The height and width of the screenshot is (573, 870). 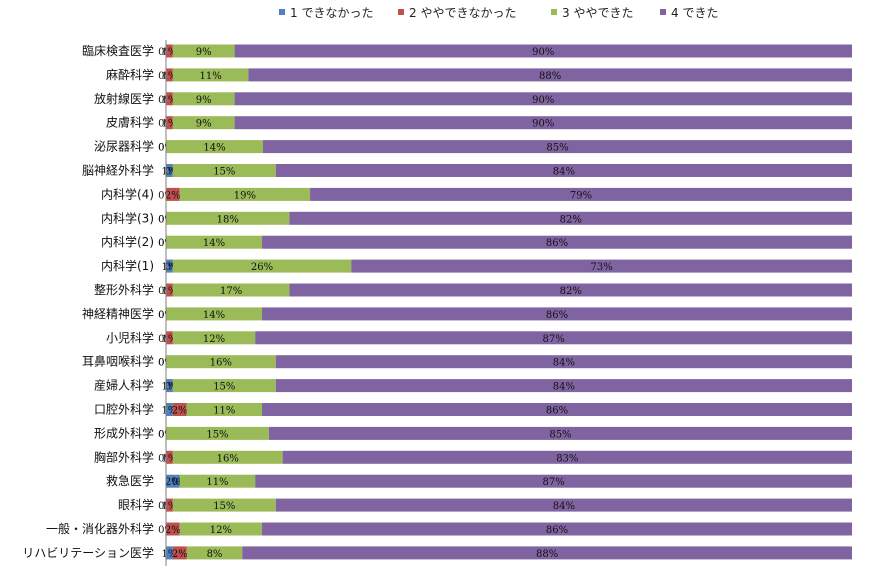 I want to click on category-label: リハビリテーション医学, so click(x=88, y=552).